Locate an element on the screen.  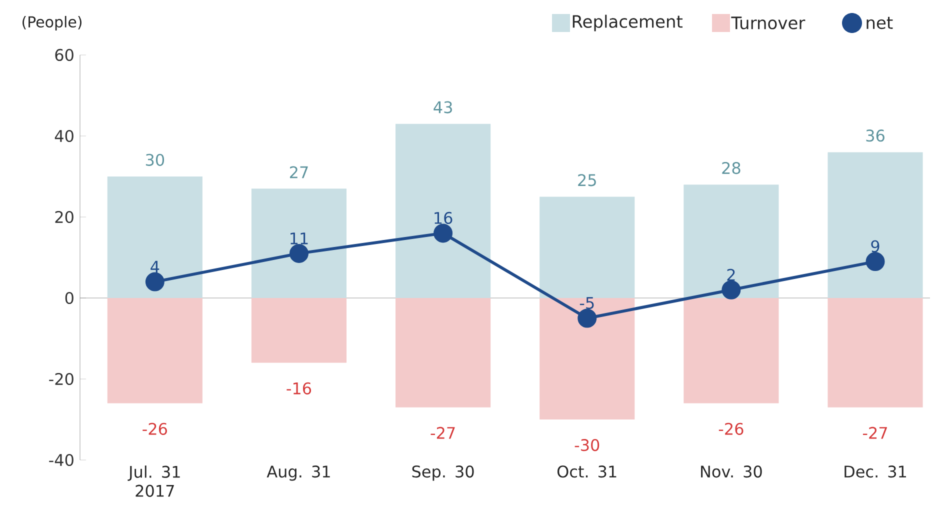
data-label: 4 is located at coordinates (155, 266).